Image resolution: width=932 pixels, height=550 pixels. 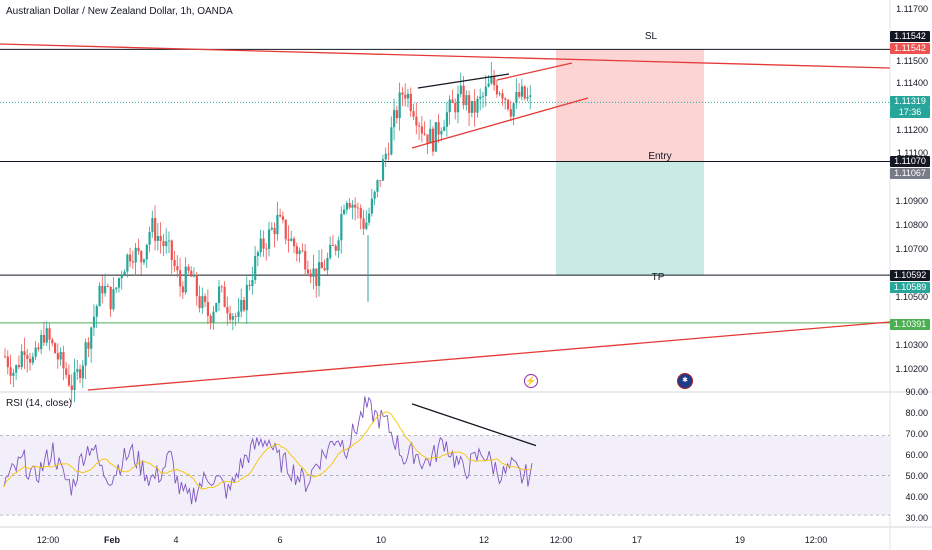 What do you see at coordinates (484, 540) in the screenshot?
I see `time-axis-tick: 12` at bounding box center [484, 540].